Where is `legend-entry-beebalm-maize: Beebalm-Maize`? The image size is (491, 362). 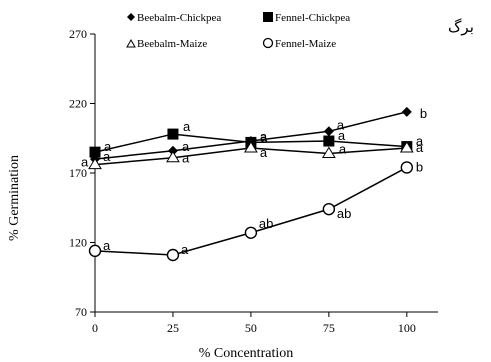
legend-entry-beebalm-maize: Beebalm-Maize is located at coordinates (166, 44).